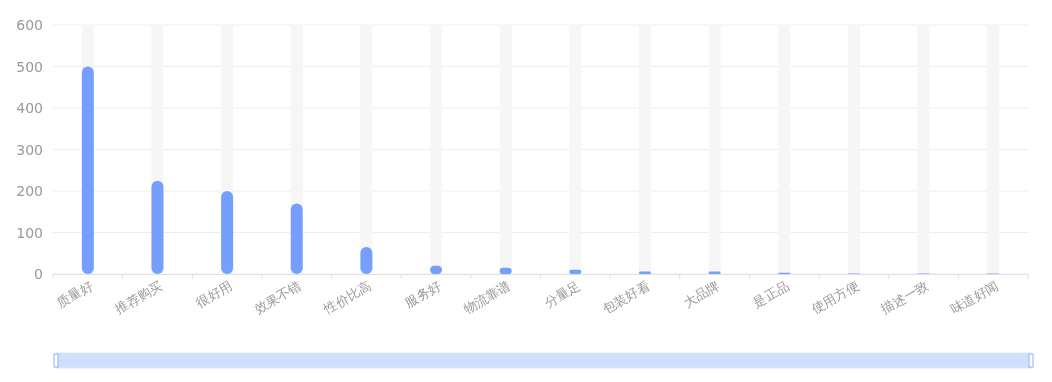 This screenshot has width=1052, height=382. Describe the element at coordinates (29, 66) in the screenshot. I see `y-tick-label: 500` at that location.